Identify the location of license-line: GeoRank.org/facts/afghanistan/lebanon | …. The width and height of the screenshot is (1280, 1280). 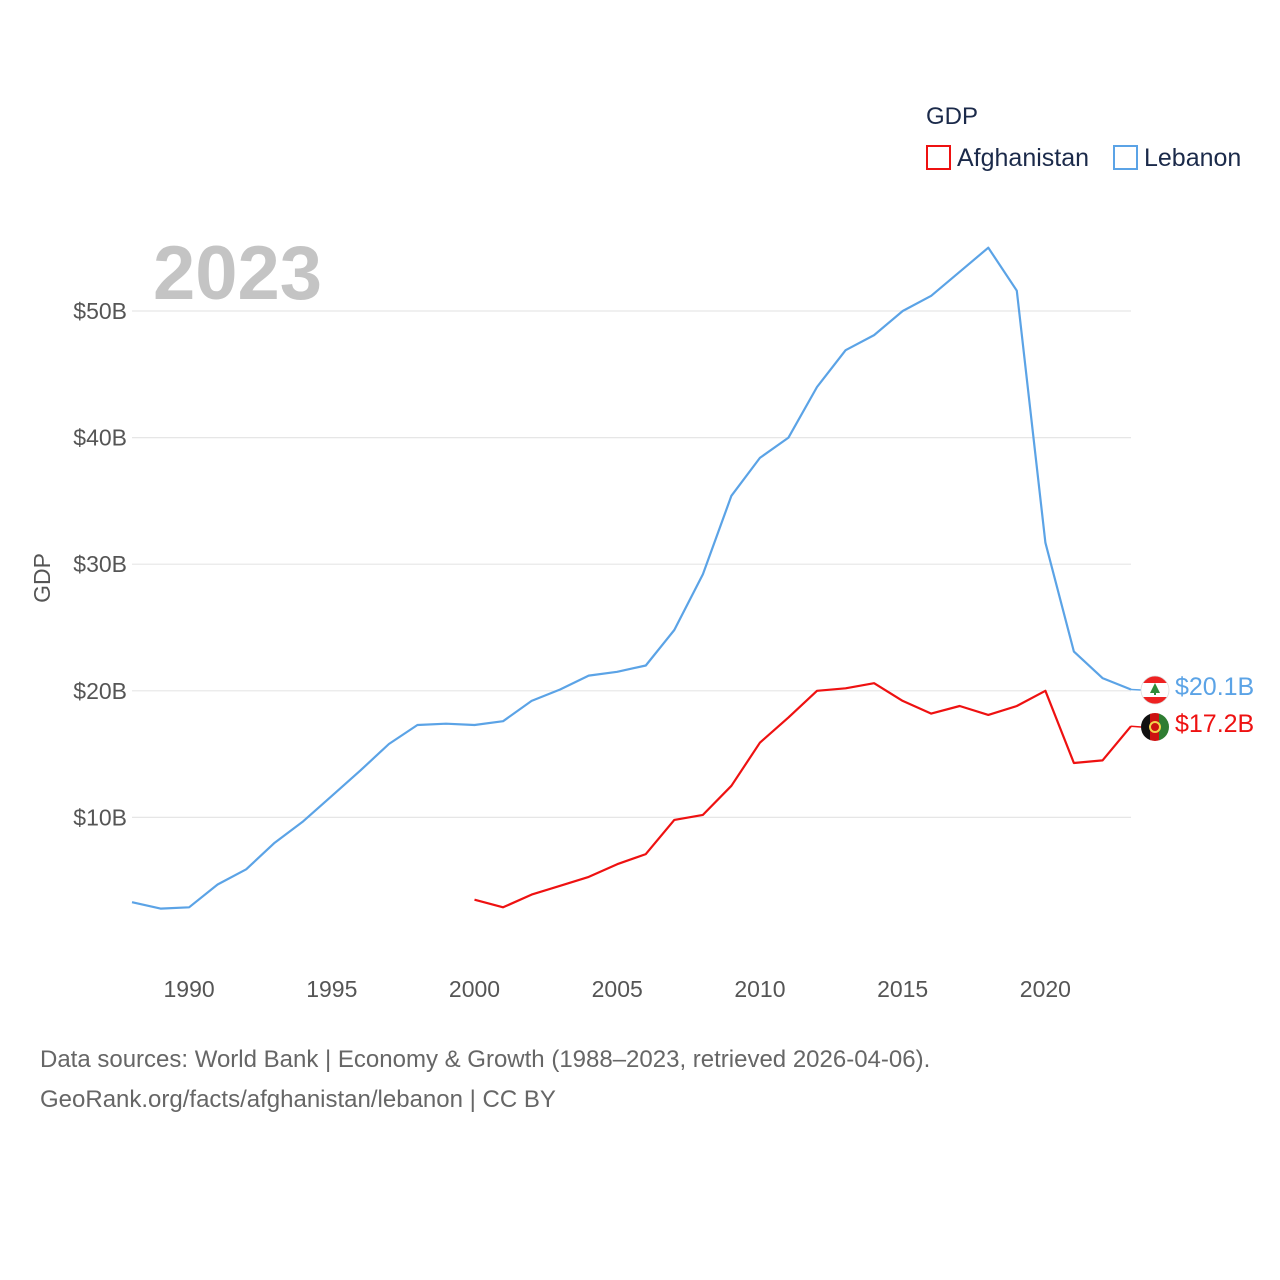
(298, 1099).